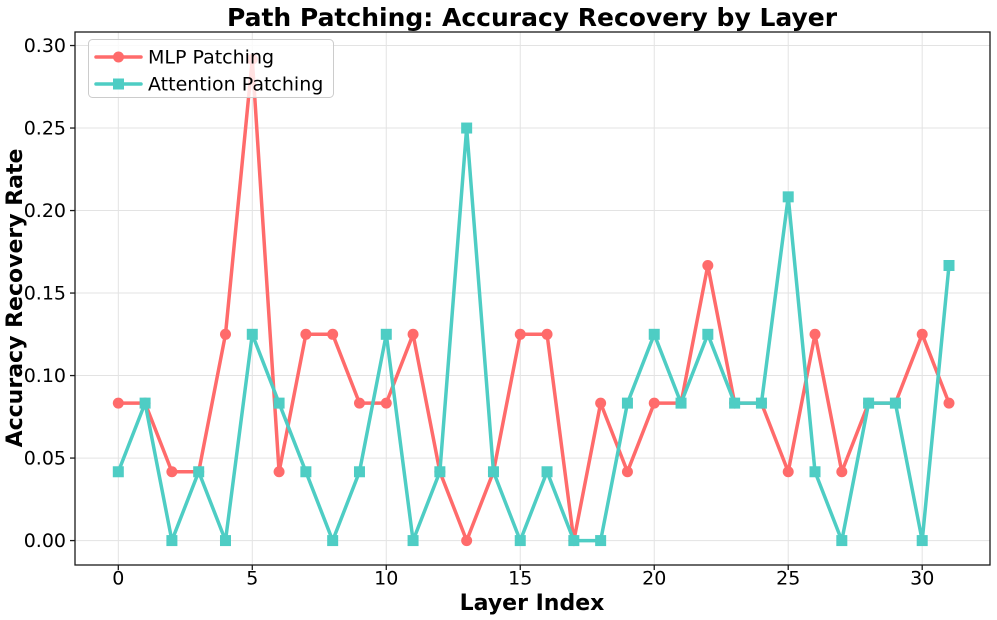 The width and height of the screenshot is (997, 620). Describe the element at coordinates (118, 579) in the screenshot. I see `x-tick-label: 0` at that location.